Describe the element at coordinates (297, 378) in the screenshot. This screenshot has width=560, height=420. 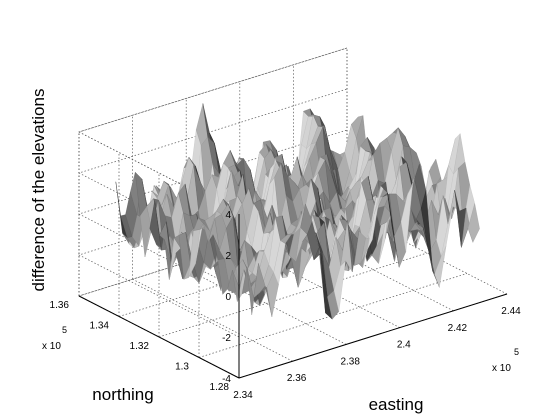
I see `x-tick-label: 2.36` at that location.